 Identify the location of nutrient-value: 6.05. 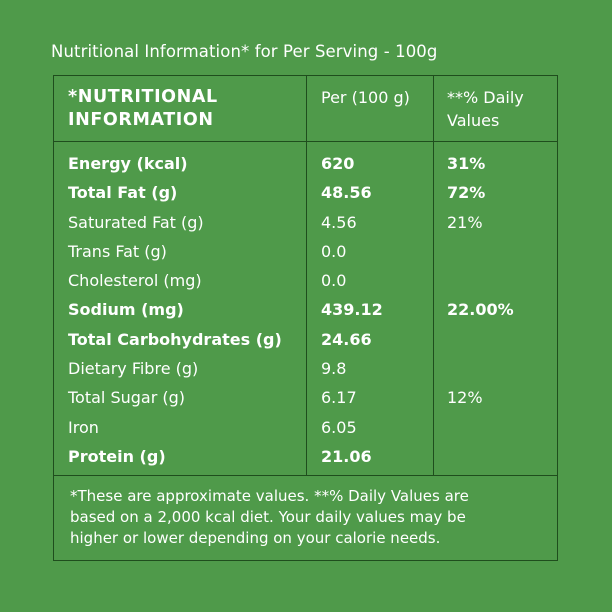
(339, 427).